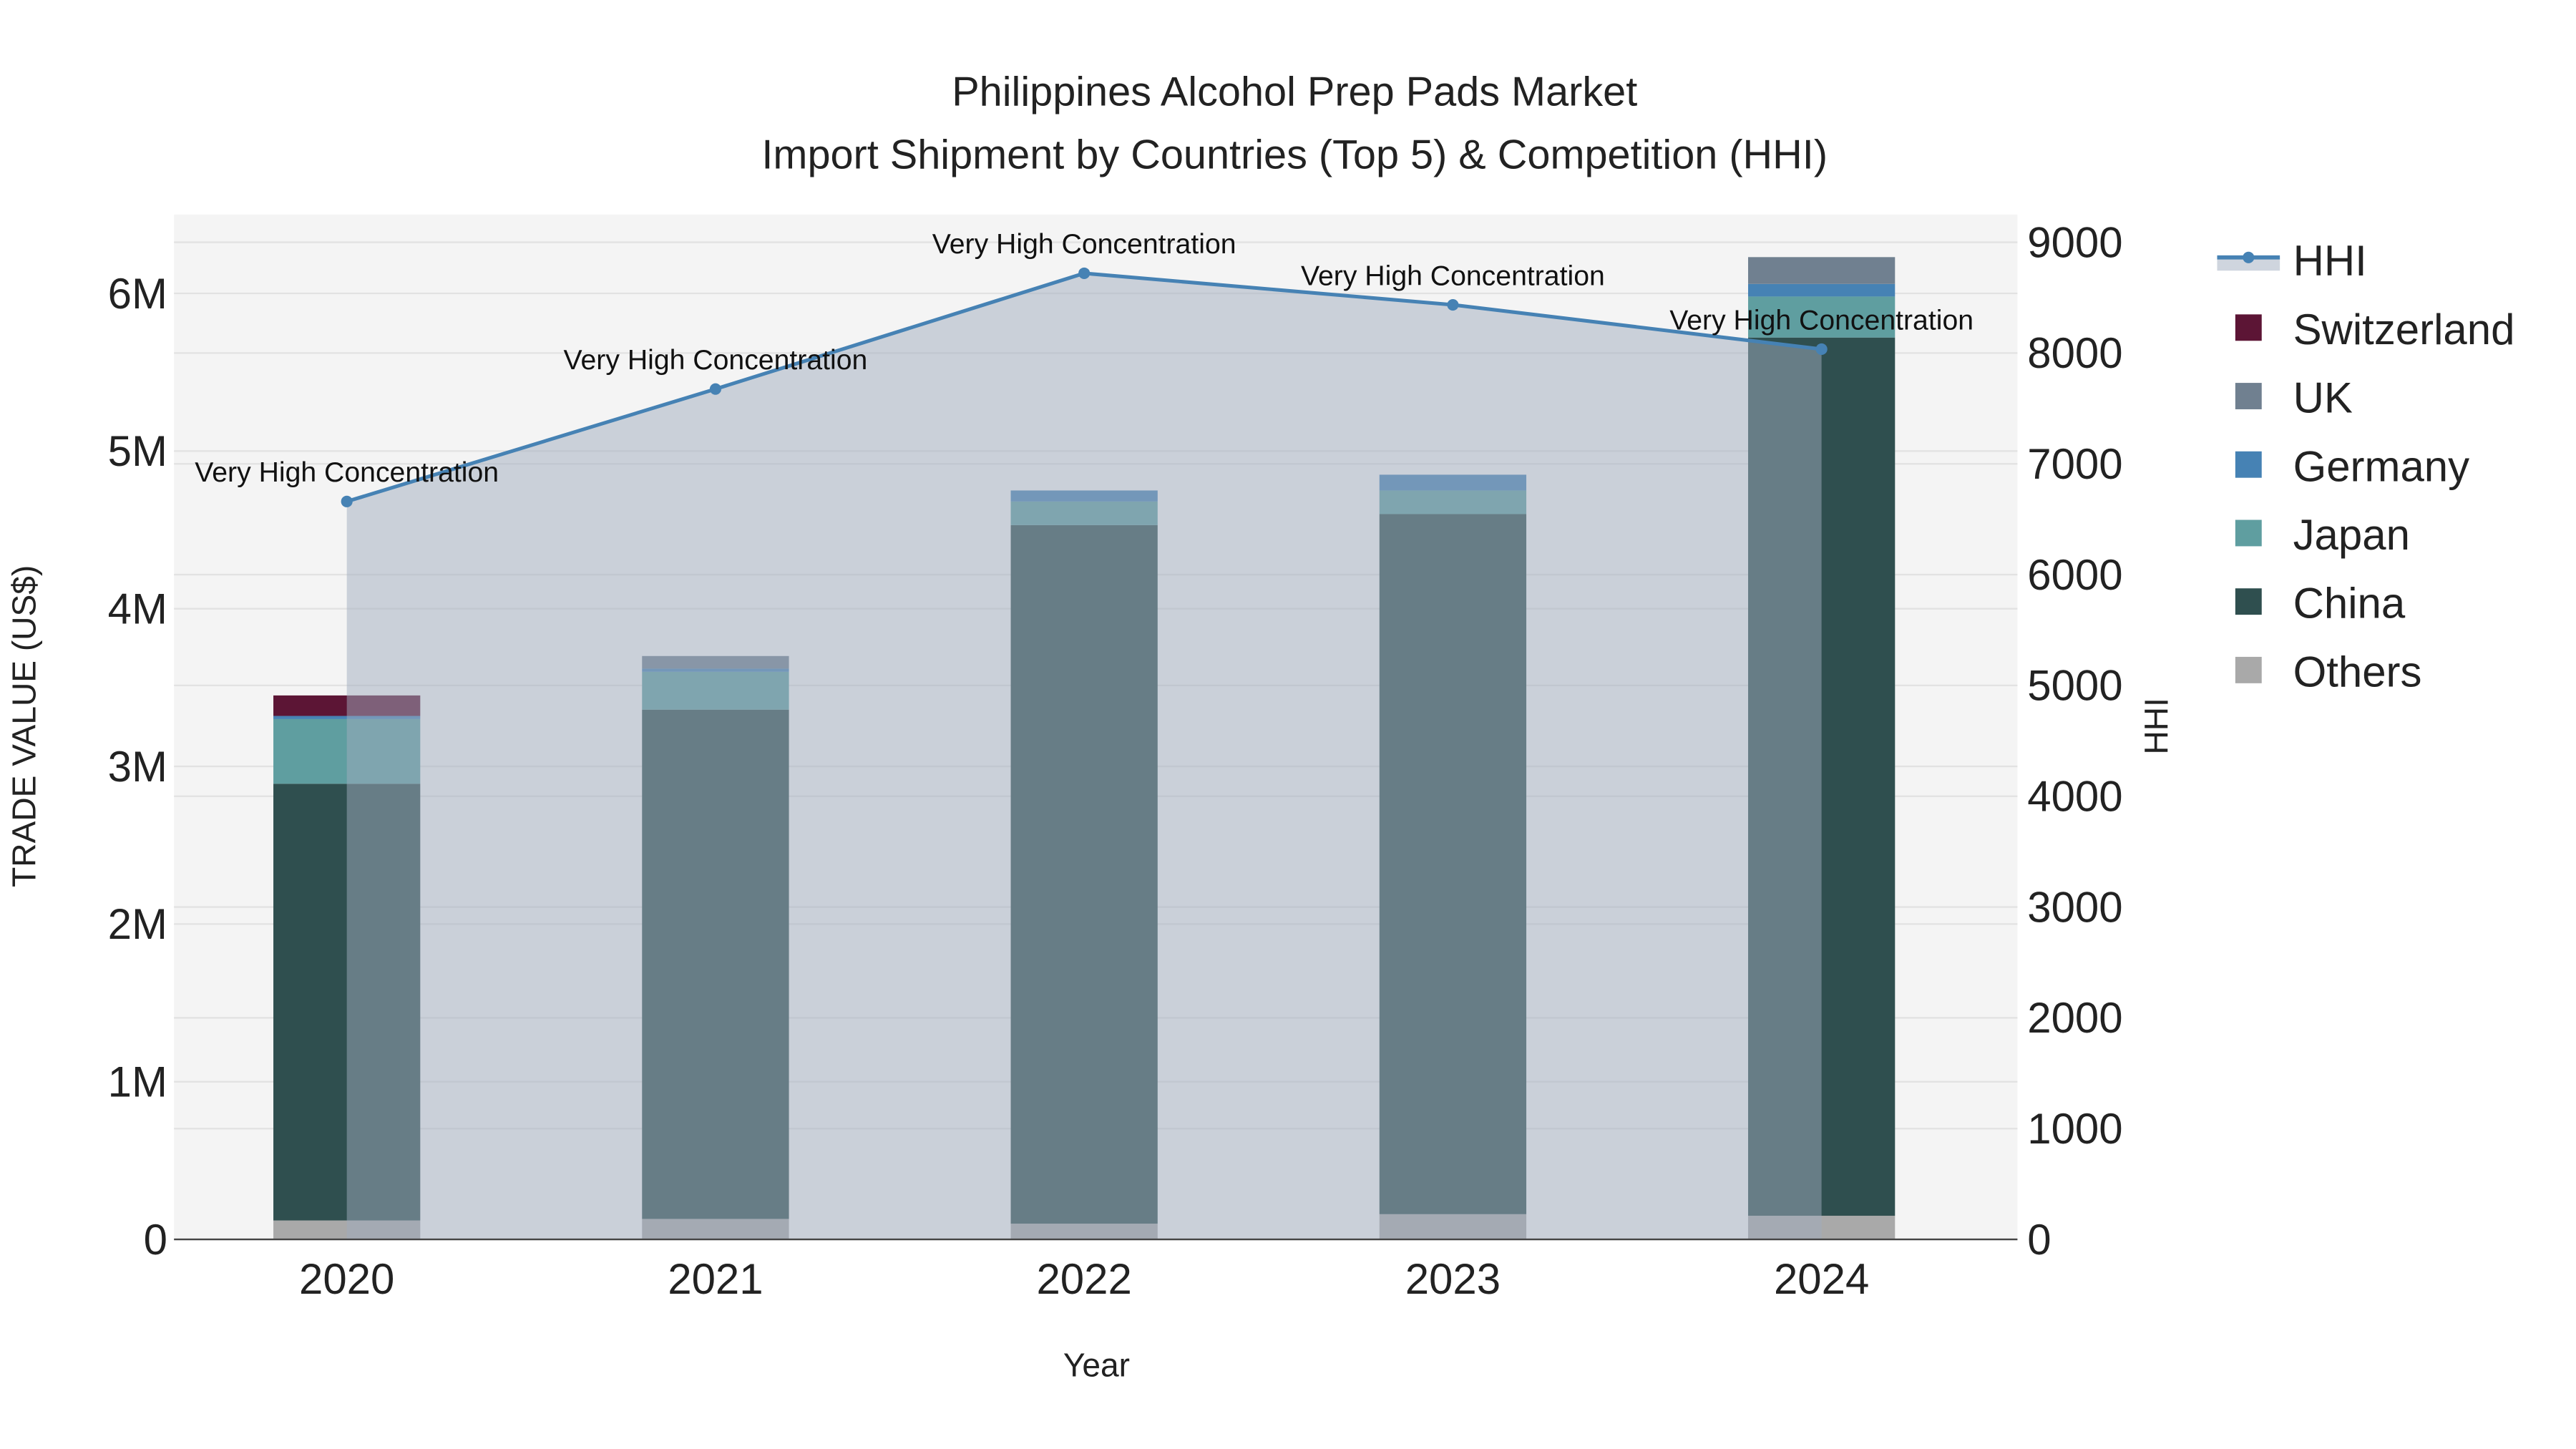  Describe the element at coordinates (346, 1279) in the screenshot. I see `x-tick-label: 2020` at that location.